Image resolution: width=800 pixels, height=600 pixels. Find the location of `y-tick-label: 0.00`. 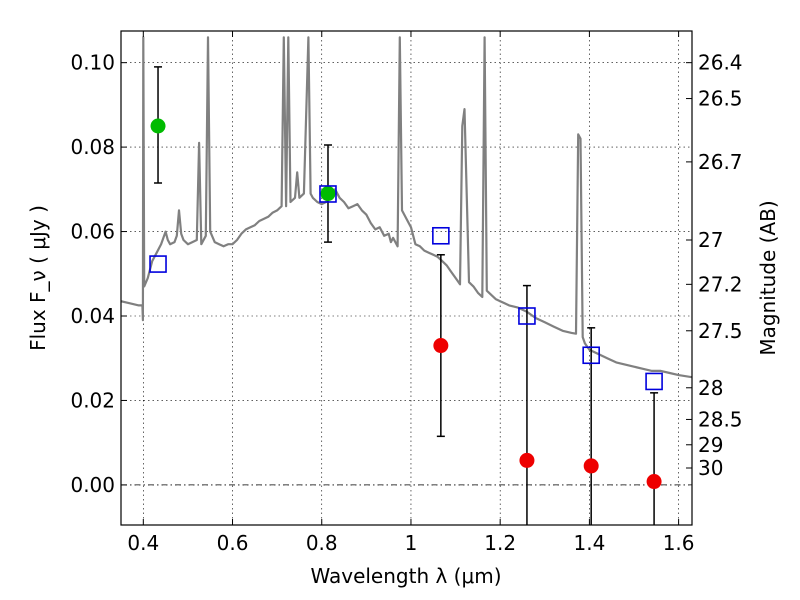

y-tick-label: 0.00 is located at coordinates (92, 485).